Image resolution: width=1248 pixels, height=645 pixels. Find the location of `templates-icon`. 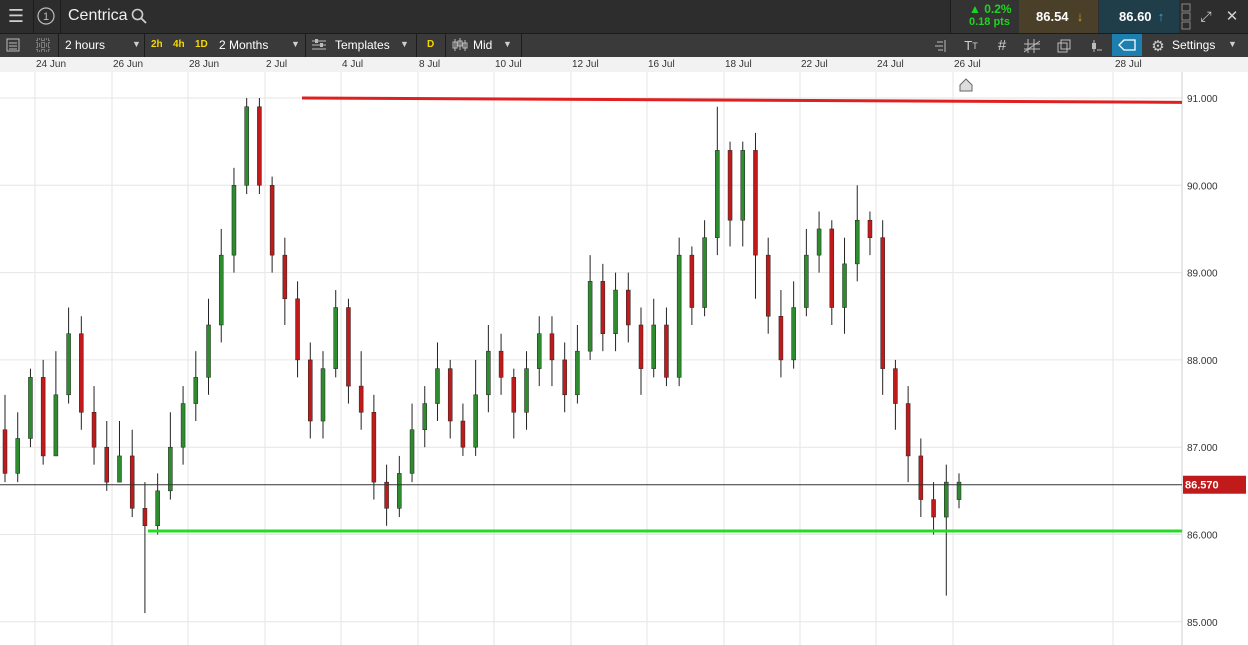

templates-icon is located at coordinates (319, 45).